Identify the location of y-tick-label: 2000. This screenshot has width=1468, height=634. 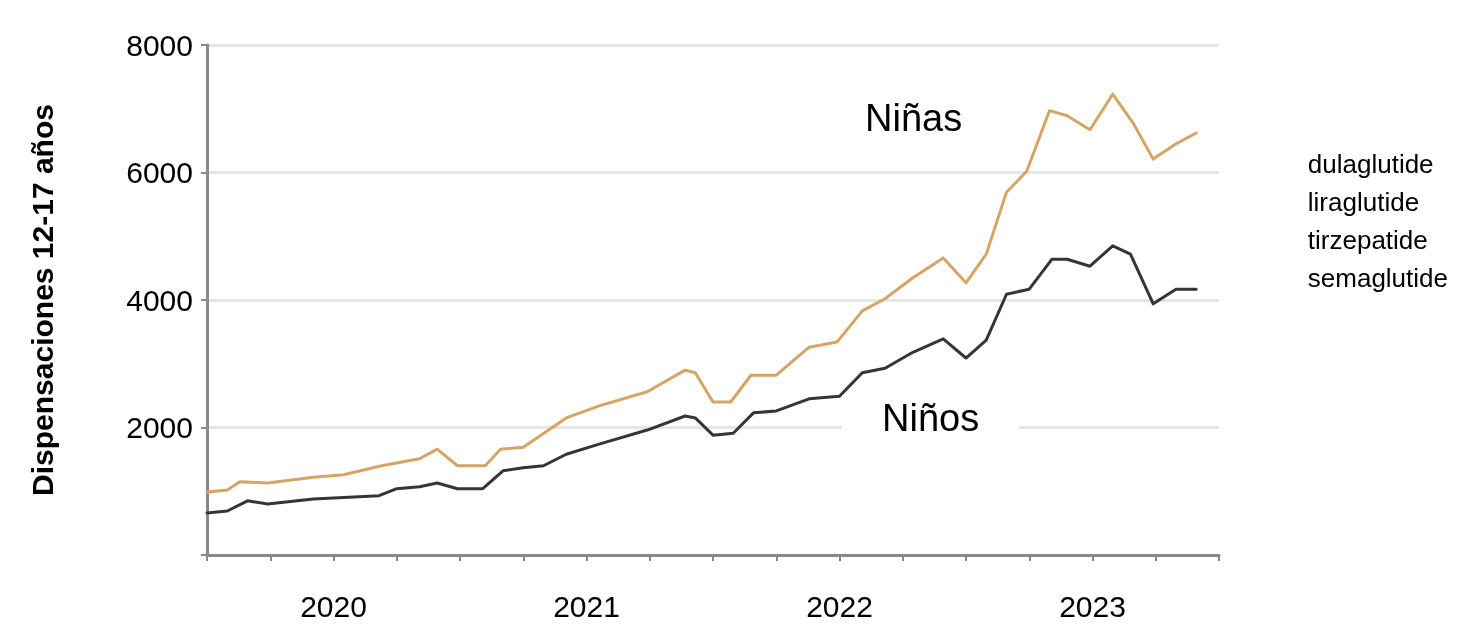
(159, 427).